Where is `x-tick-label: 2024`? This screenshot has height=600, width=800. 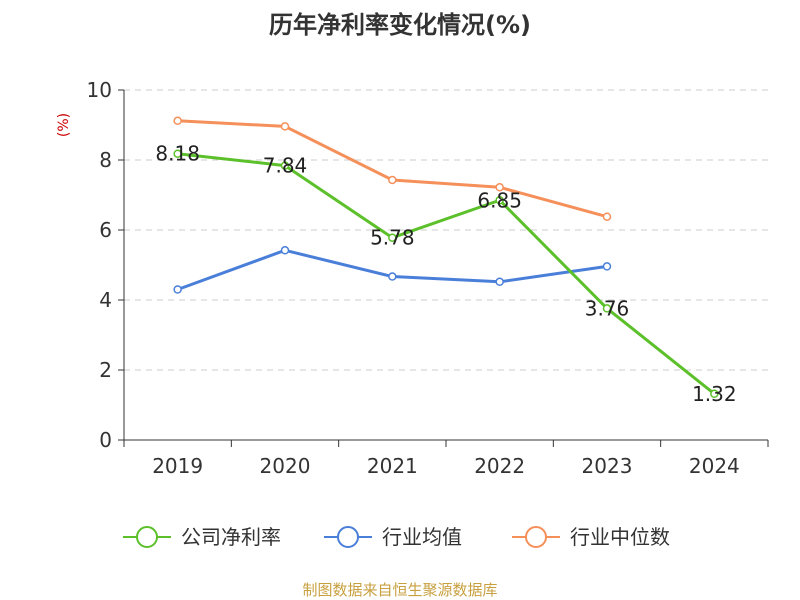 x-tick-label: 2024 is located at coordinates (714, 466).